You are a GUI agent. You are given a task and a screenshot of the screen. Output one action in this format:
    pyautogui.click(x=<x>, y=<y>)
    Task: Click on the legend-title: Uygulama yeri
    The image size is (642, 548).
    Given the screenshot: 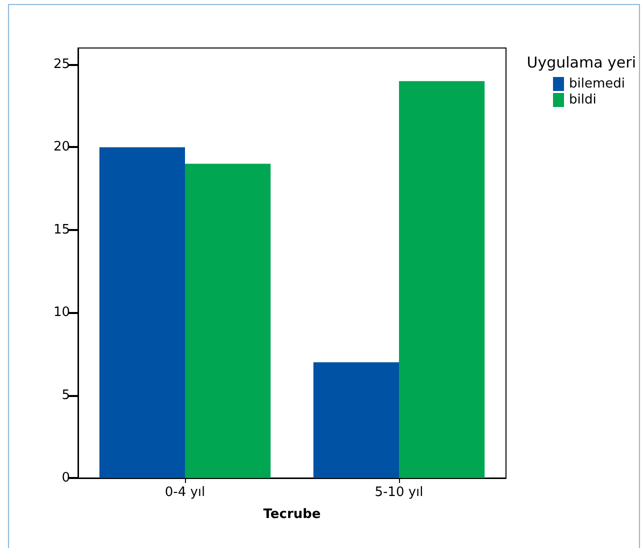 What is the action you would take?
    pyautogui.click(x=581, y=63)
    